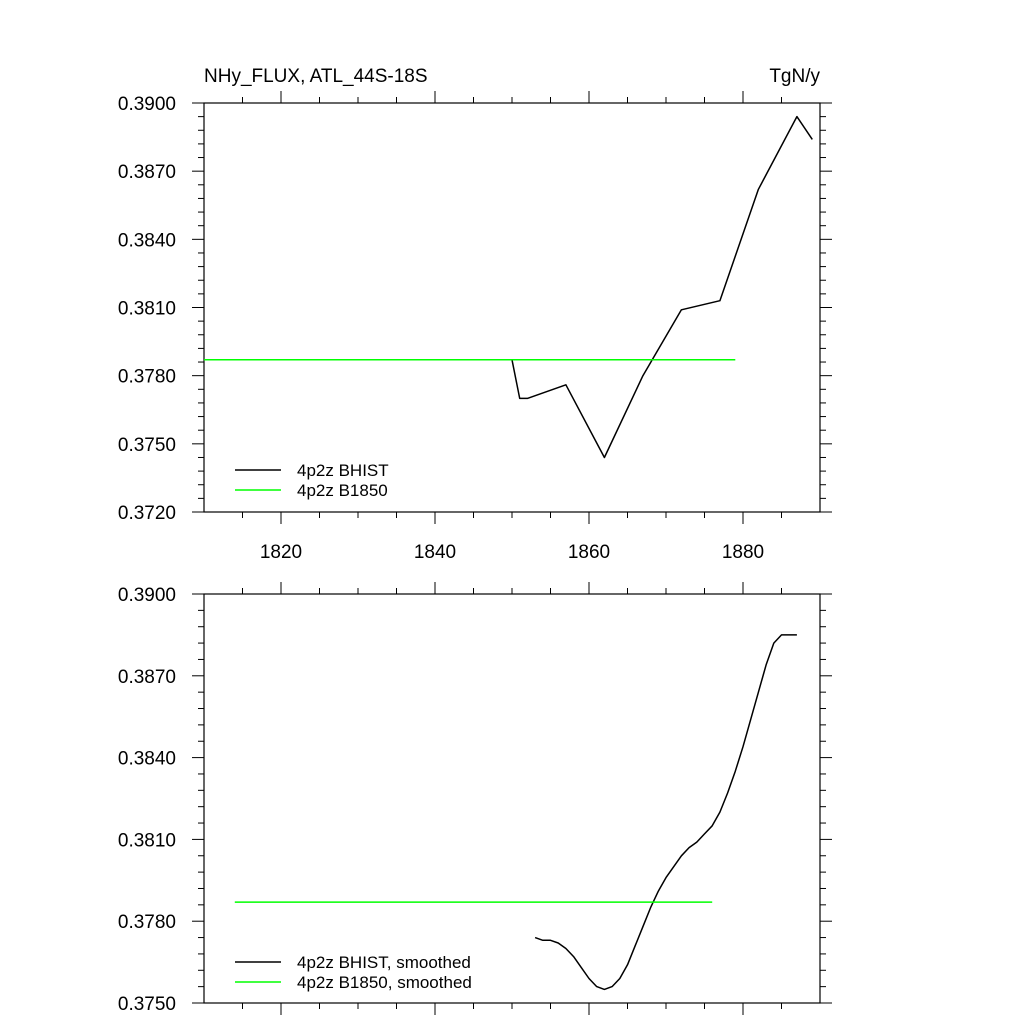 The image size is (1024, 1024). Describe the element at coordinates (343, 470) in the screenshot. I see `legend-label: 4p2z BHIST` at that location.